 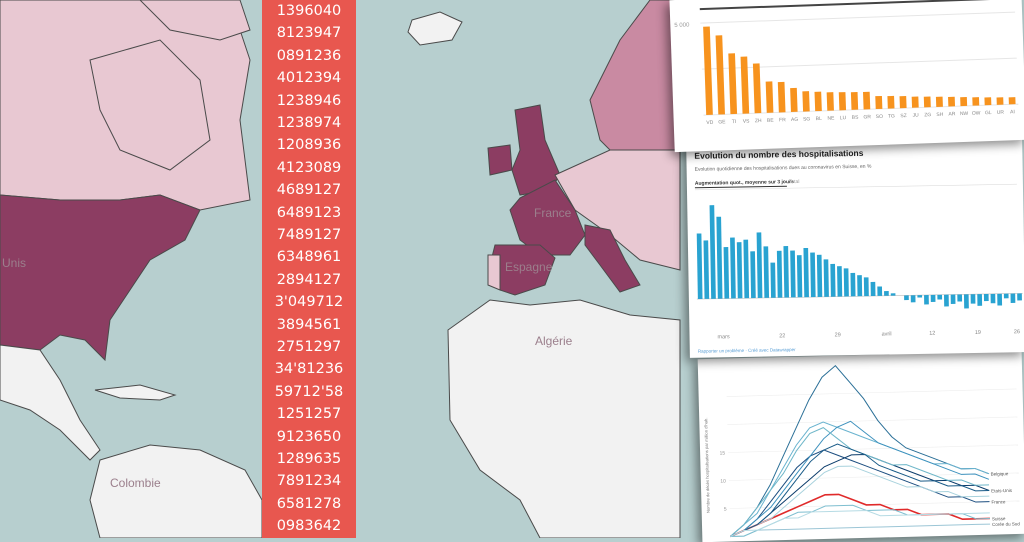 I want to click on strip-number: 3894561, so click(x=309, y=325).